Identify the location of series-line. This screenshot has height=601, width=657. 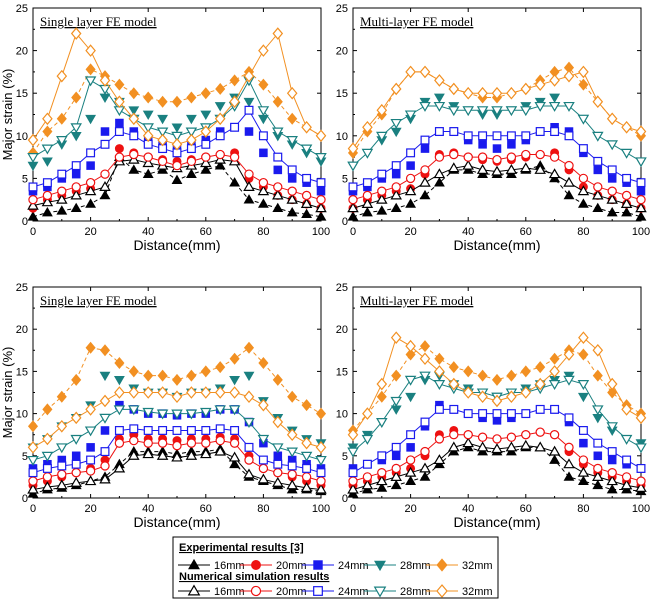
(177, 387).